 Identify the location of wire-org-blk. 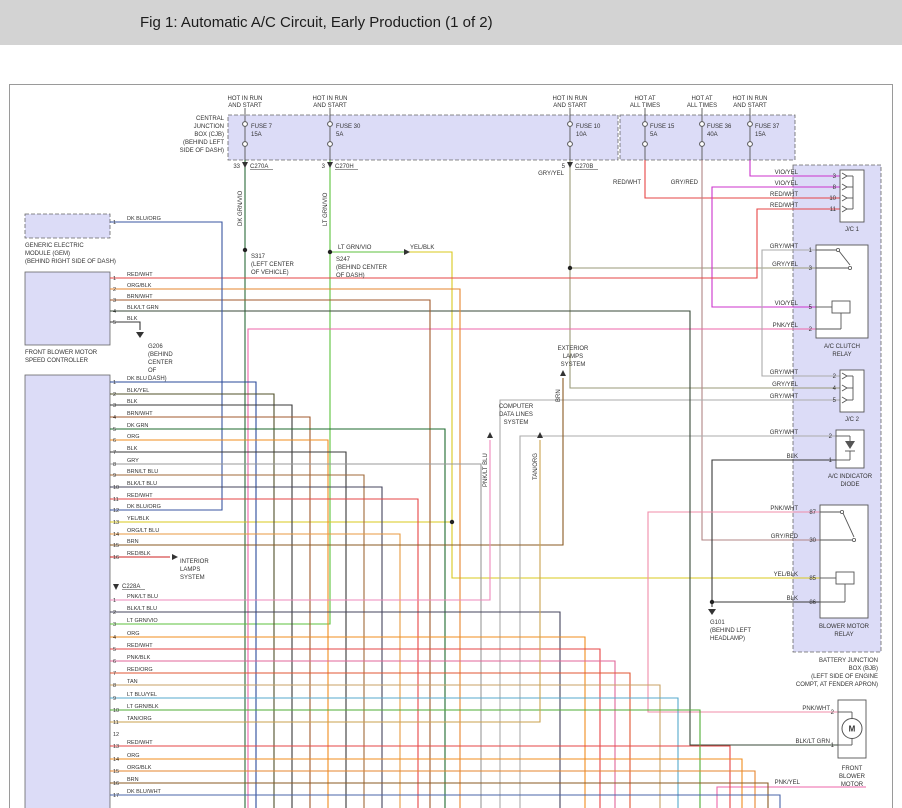
(433, 789).